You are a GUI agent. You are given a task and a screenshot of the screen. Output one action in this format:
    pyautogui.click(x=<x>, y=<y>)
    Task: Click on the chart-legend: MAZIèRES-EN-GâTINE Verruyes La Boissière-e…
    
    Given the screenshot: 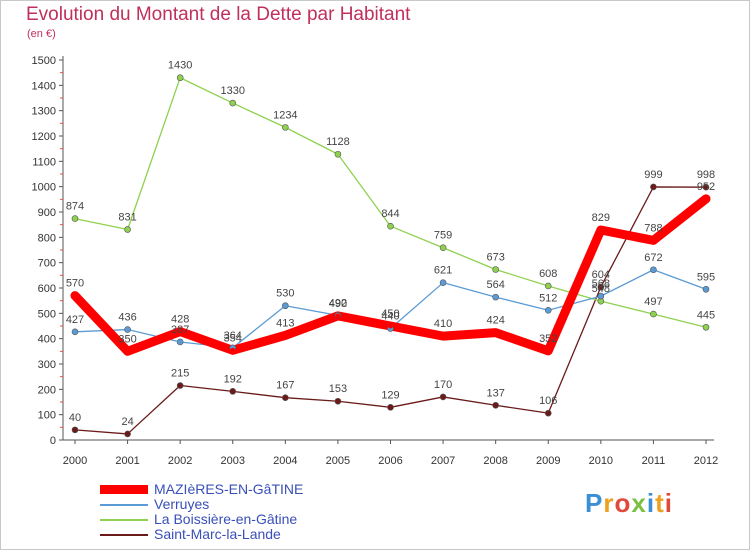 What is the action you would take?
    pyautogui.click(x=201, y=512)
    